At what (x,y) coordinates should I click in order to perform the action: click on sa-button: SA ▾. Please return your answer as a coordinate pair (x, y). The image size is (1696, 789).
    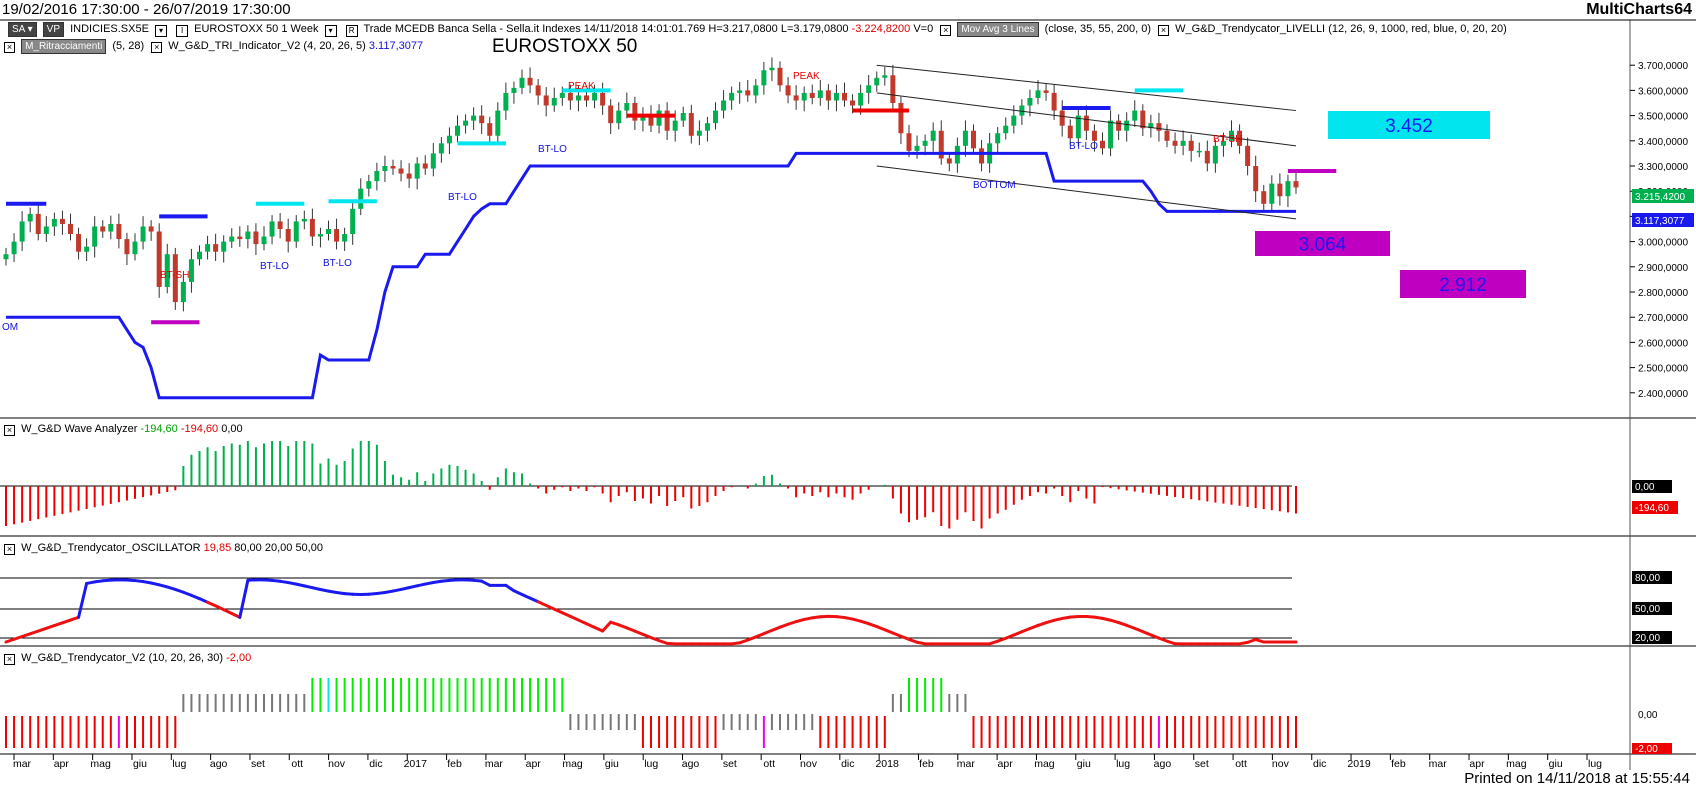
    Looking at the image, I should click on (22, 29).